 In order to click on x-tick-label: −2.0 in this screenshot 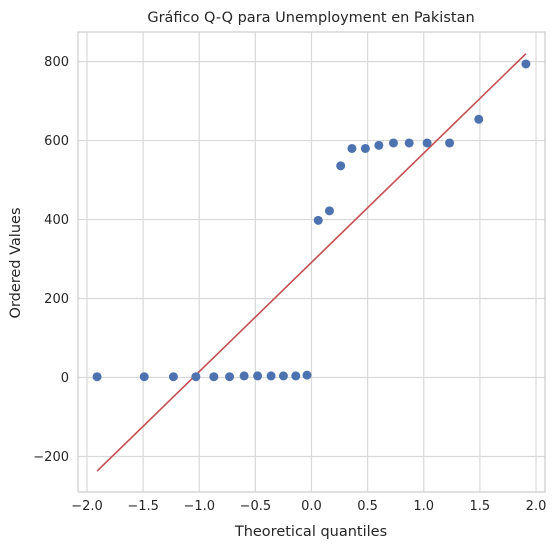, I will do `click(87, 506)`.